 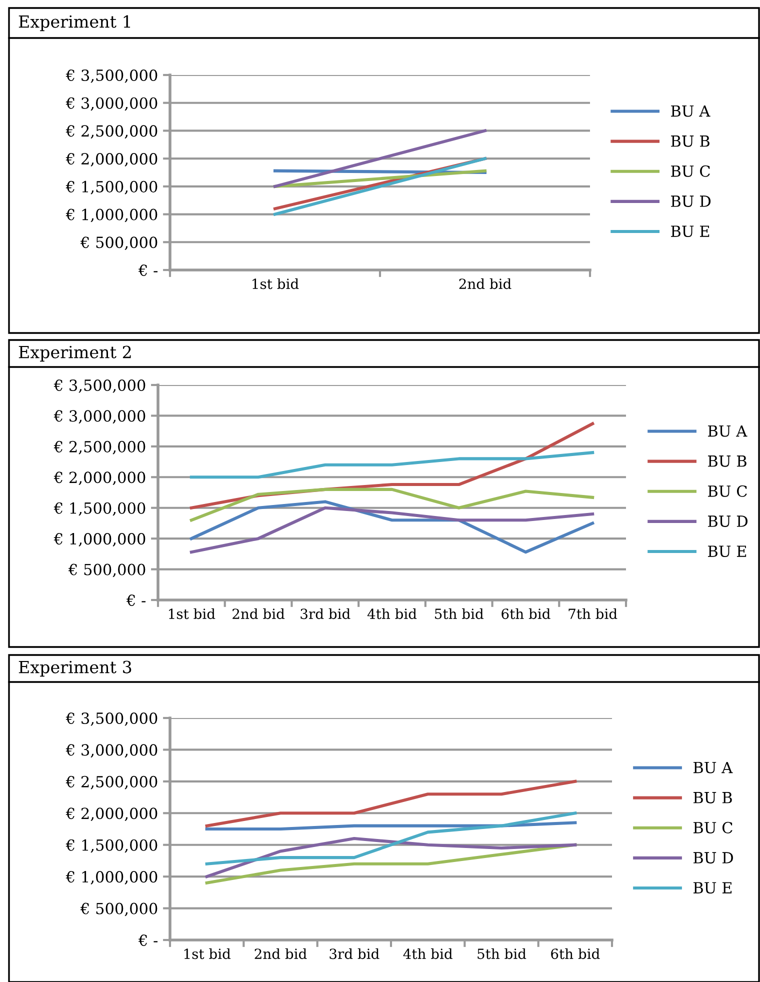 What do you see at coordinates (593, 614) in the screenshot?
I see `x-tick-label: 7th bid` at bounding box center [593, 614].